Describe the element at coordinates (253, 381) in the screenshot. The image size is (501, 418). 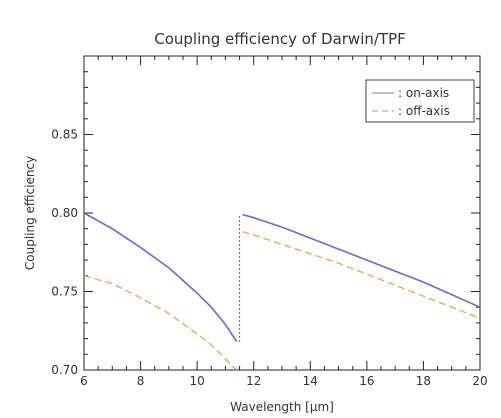
I see `x-tick-label: 12` at that location.